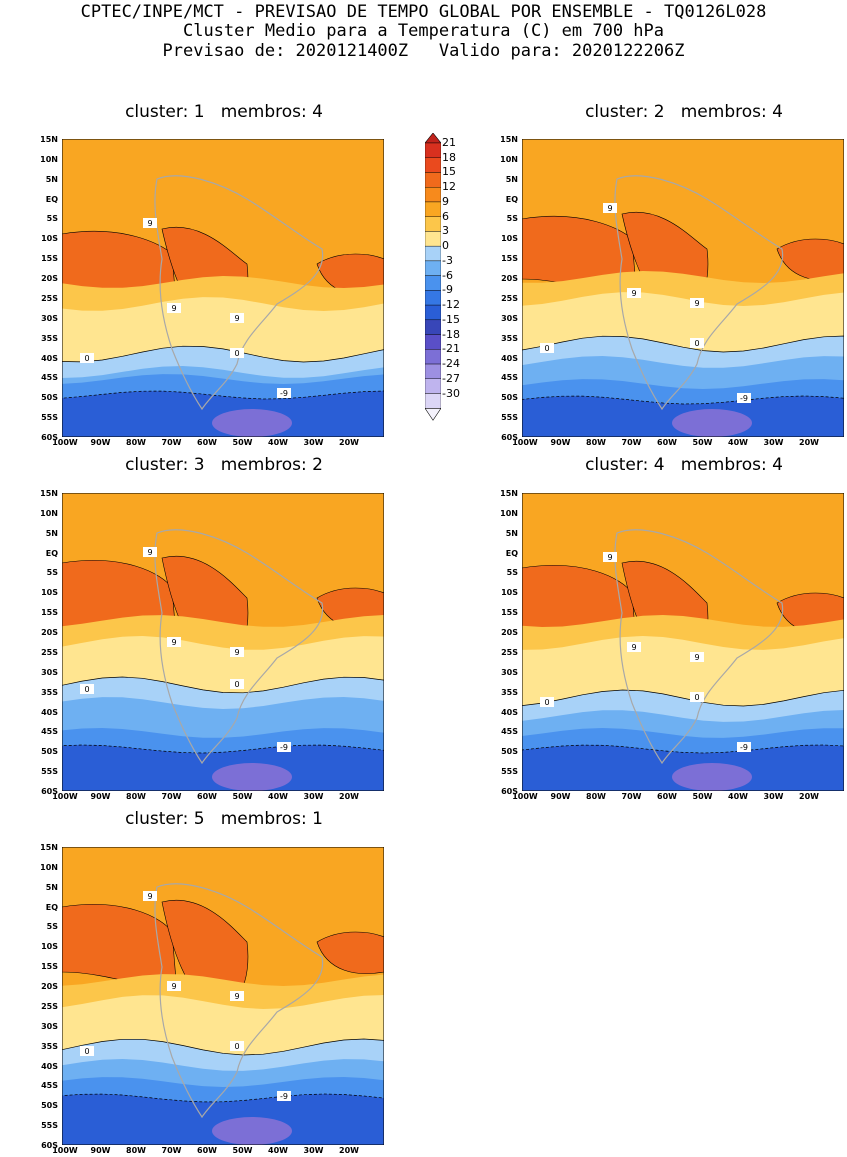  What do you see at coordinates (445, 216) in the screenshot?
I see `colorbar-label: 6` at bounding box center [445, 216].